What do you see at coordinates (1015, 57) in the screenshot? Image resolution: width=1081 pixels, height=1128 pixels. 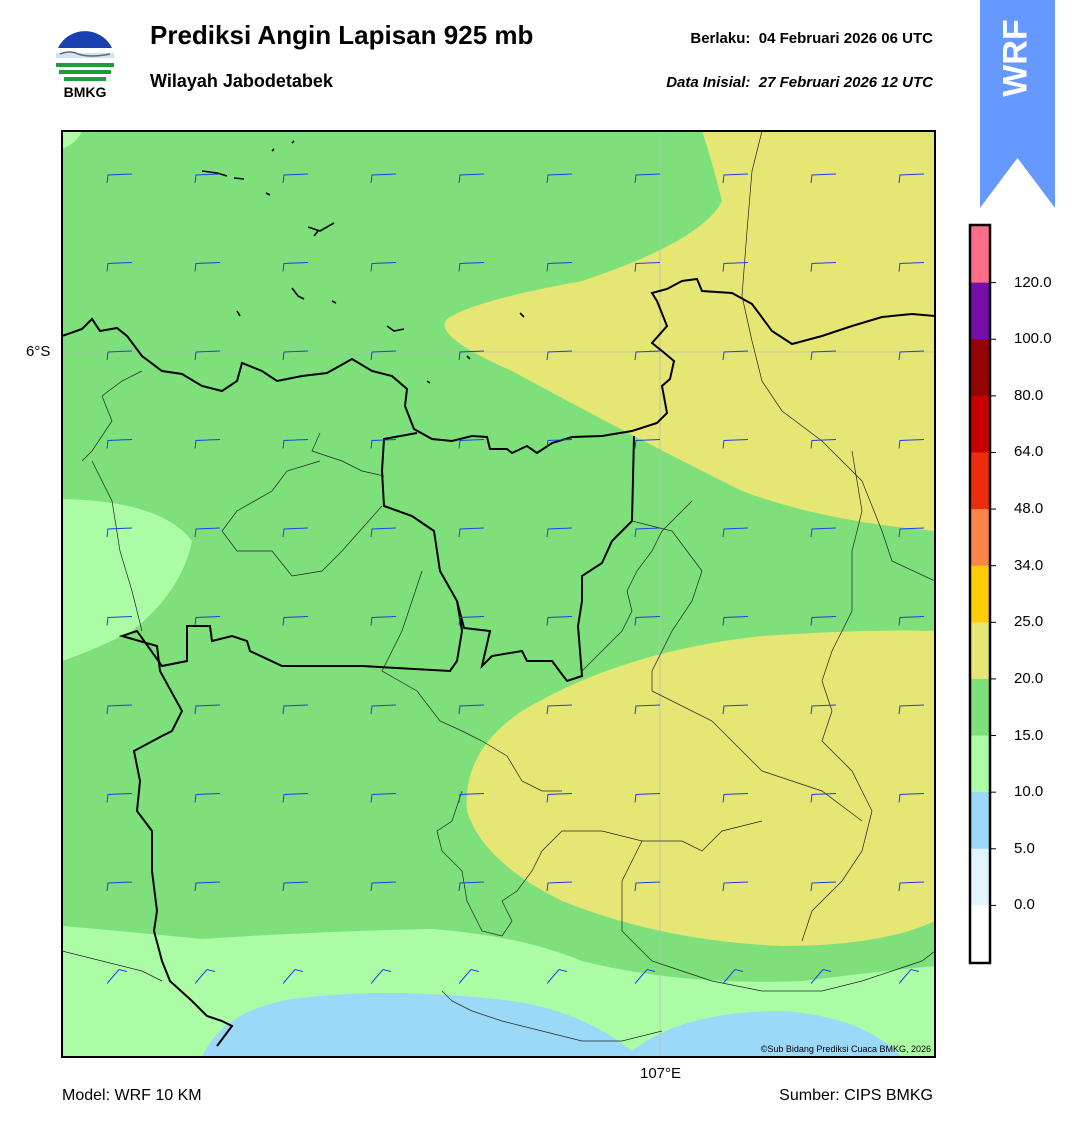 I see `wrf-badge-text: WRF` at bounding box center [1015, 57].